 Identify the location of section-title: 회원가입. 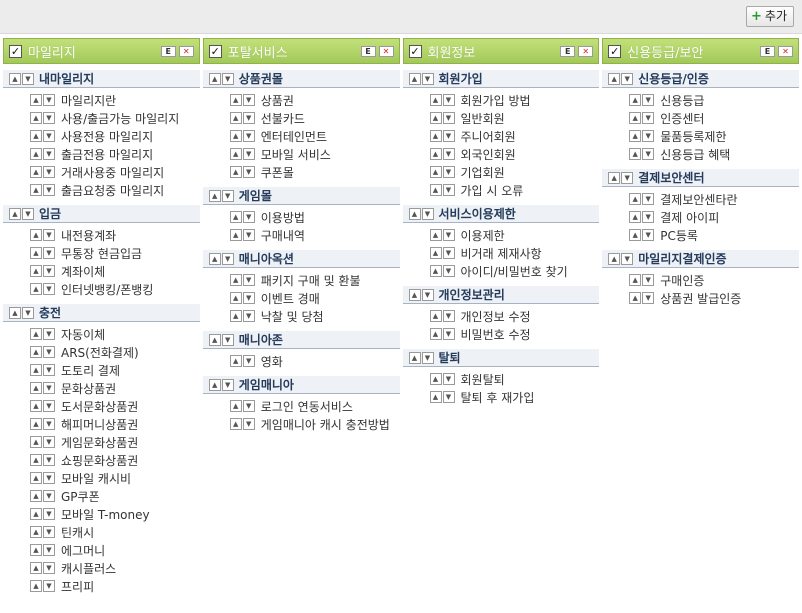
(460, 79).